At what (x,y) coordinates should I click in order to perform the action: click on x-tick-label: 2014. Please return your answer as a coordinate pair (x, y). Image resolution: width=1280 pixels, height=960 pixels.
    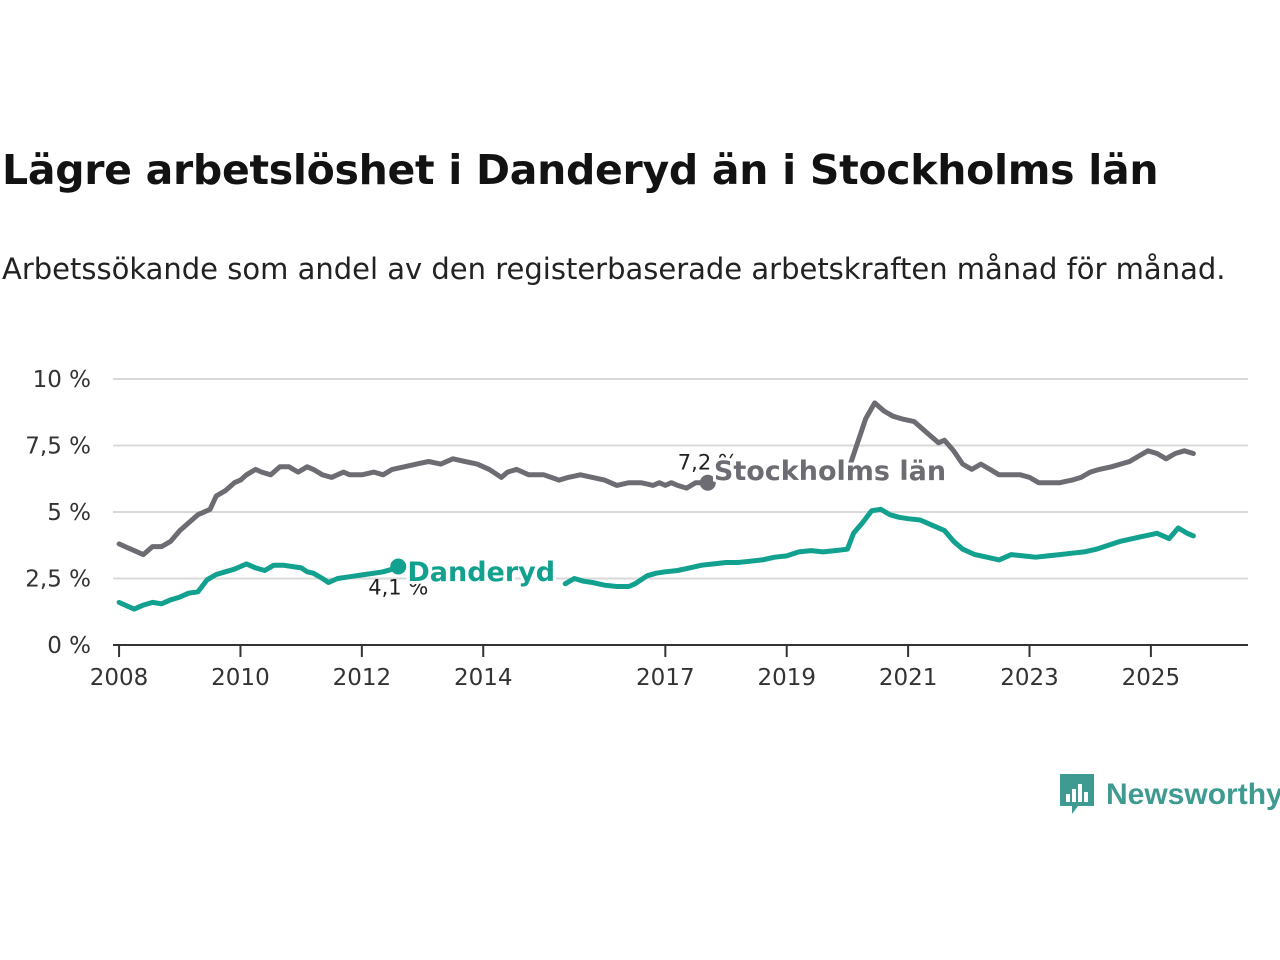
    Looking at the image, I should click on (483, 678).